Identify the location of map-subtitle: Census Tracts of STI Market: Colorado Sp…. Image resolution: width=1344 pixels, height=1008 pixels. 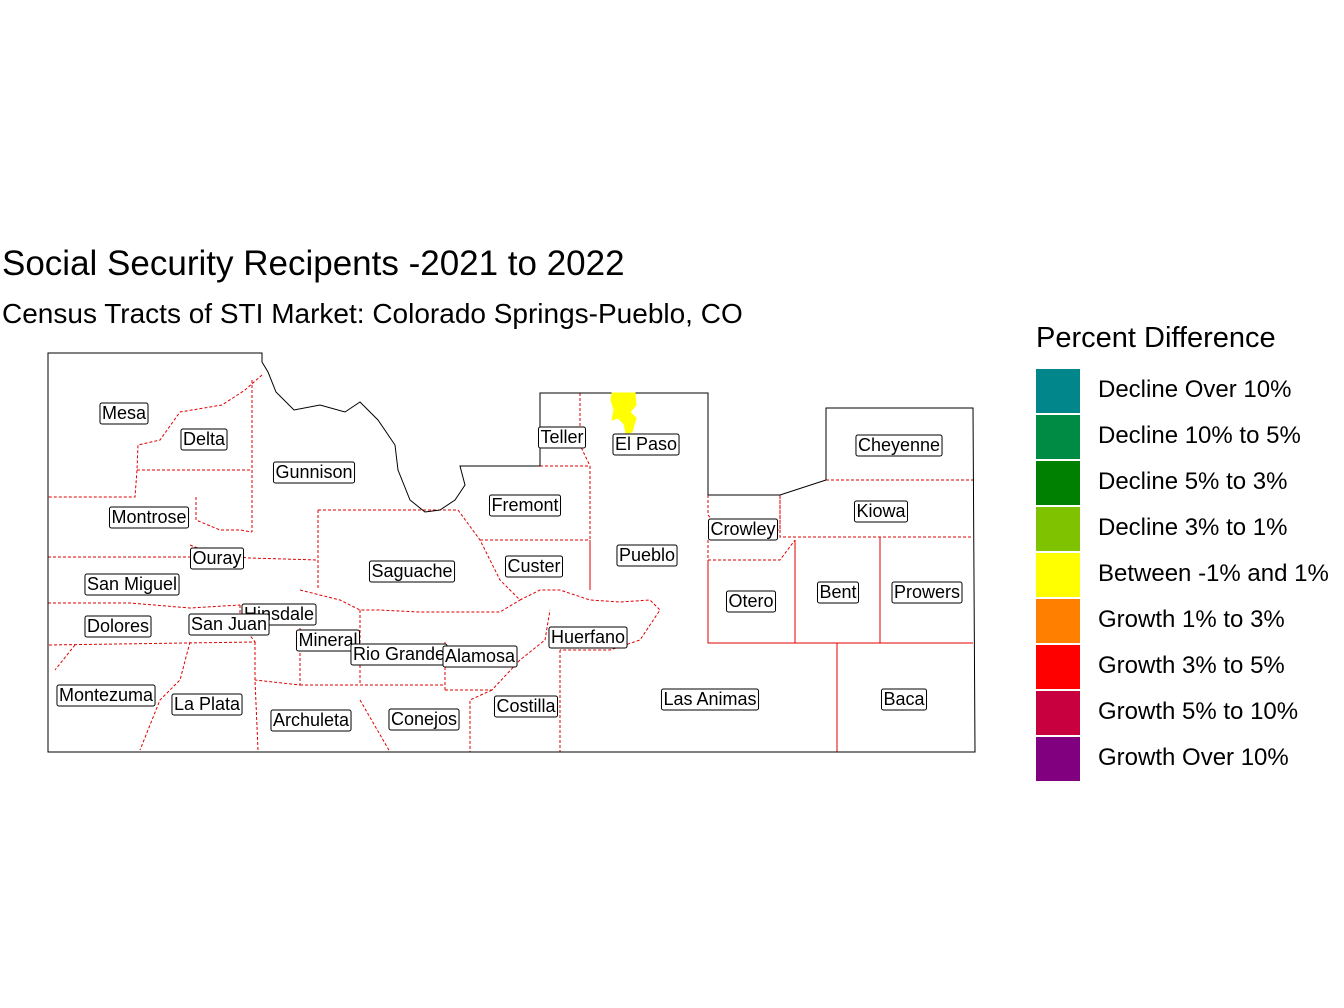
(372, 313).